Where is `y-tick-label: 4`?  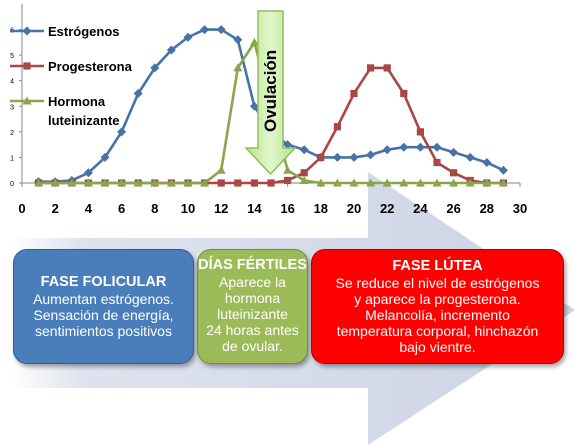
y-tick-label: 4 is located at coordinates (12, 82).